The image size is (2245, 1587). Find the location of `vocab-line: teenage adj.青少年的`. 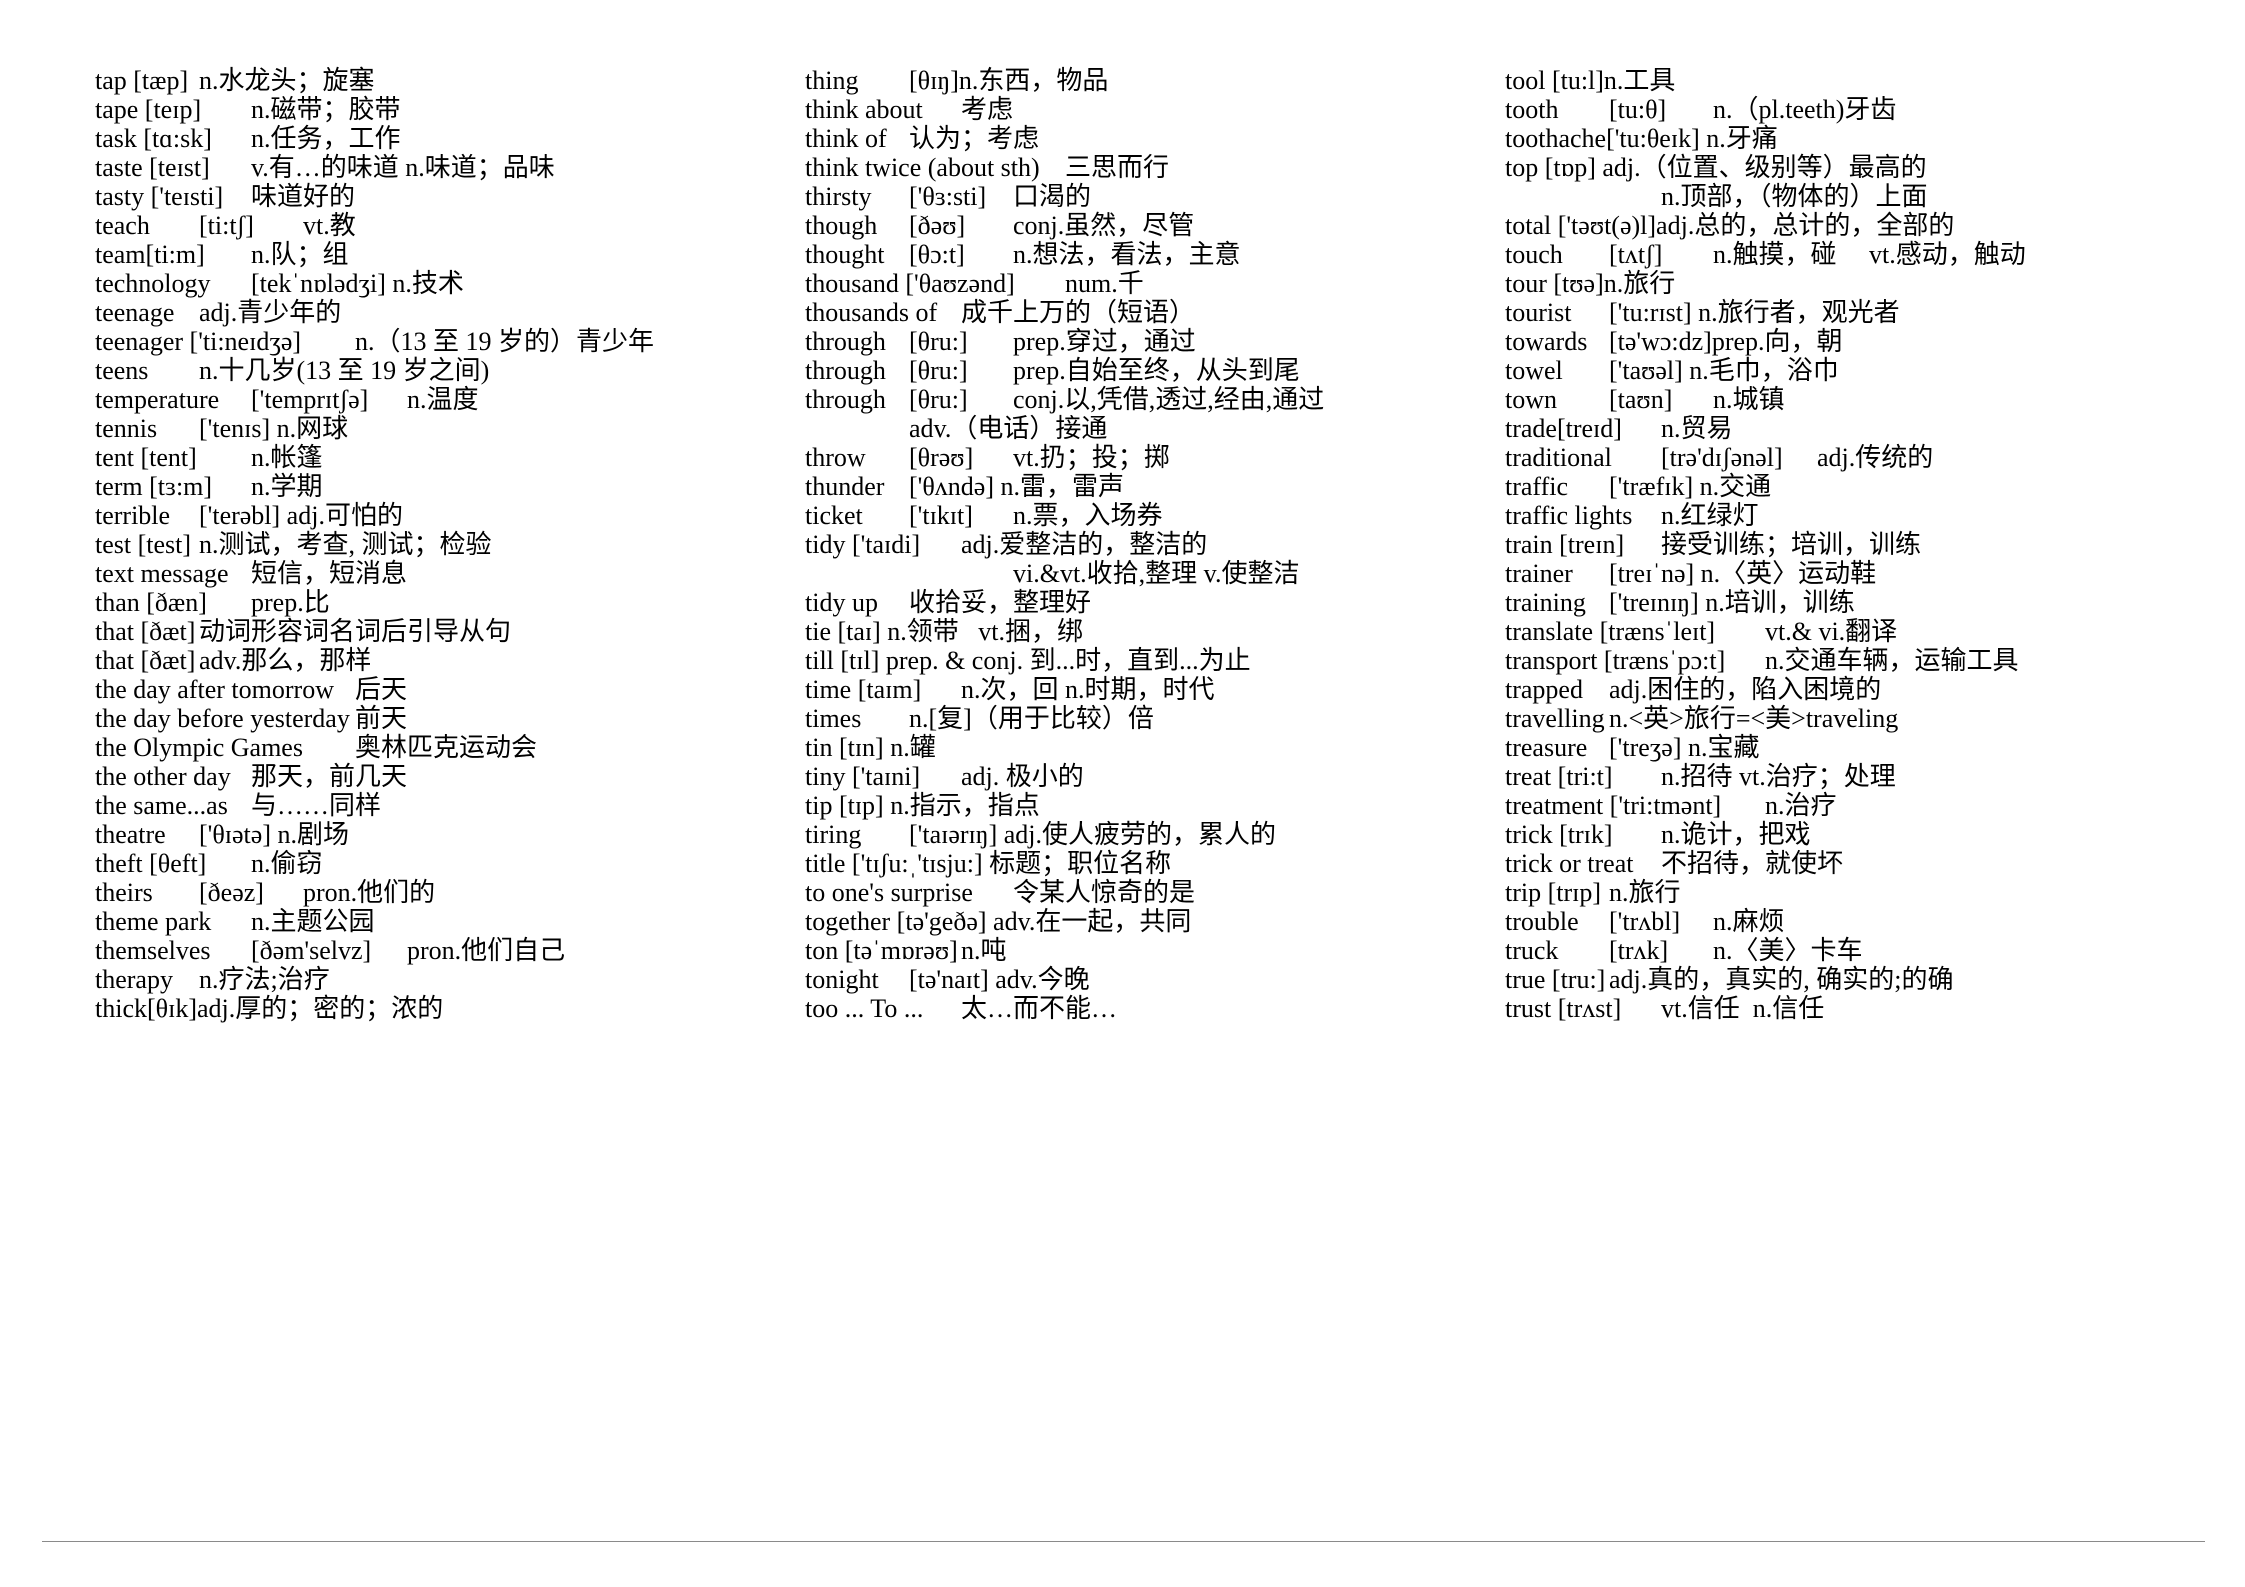

vocab-line: teenage adj.青少年的 is located at coordinates (218, 312).